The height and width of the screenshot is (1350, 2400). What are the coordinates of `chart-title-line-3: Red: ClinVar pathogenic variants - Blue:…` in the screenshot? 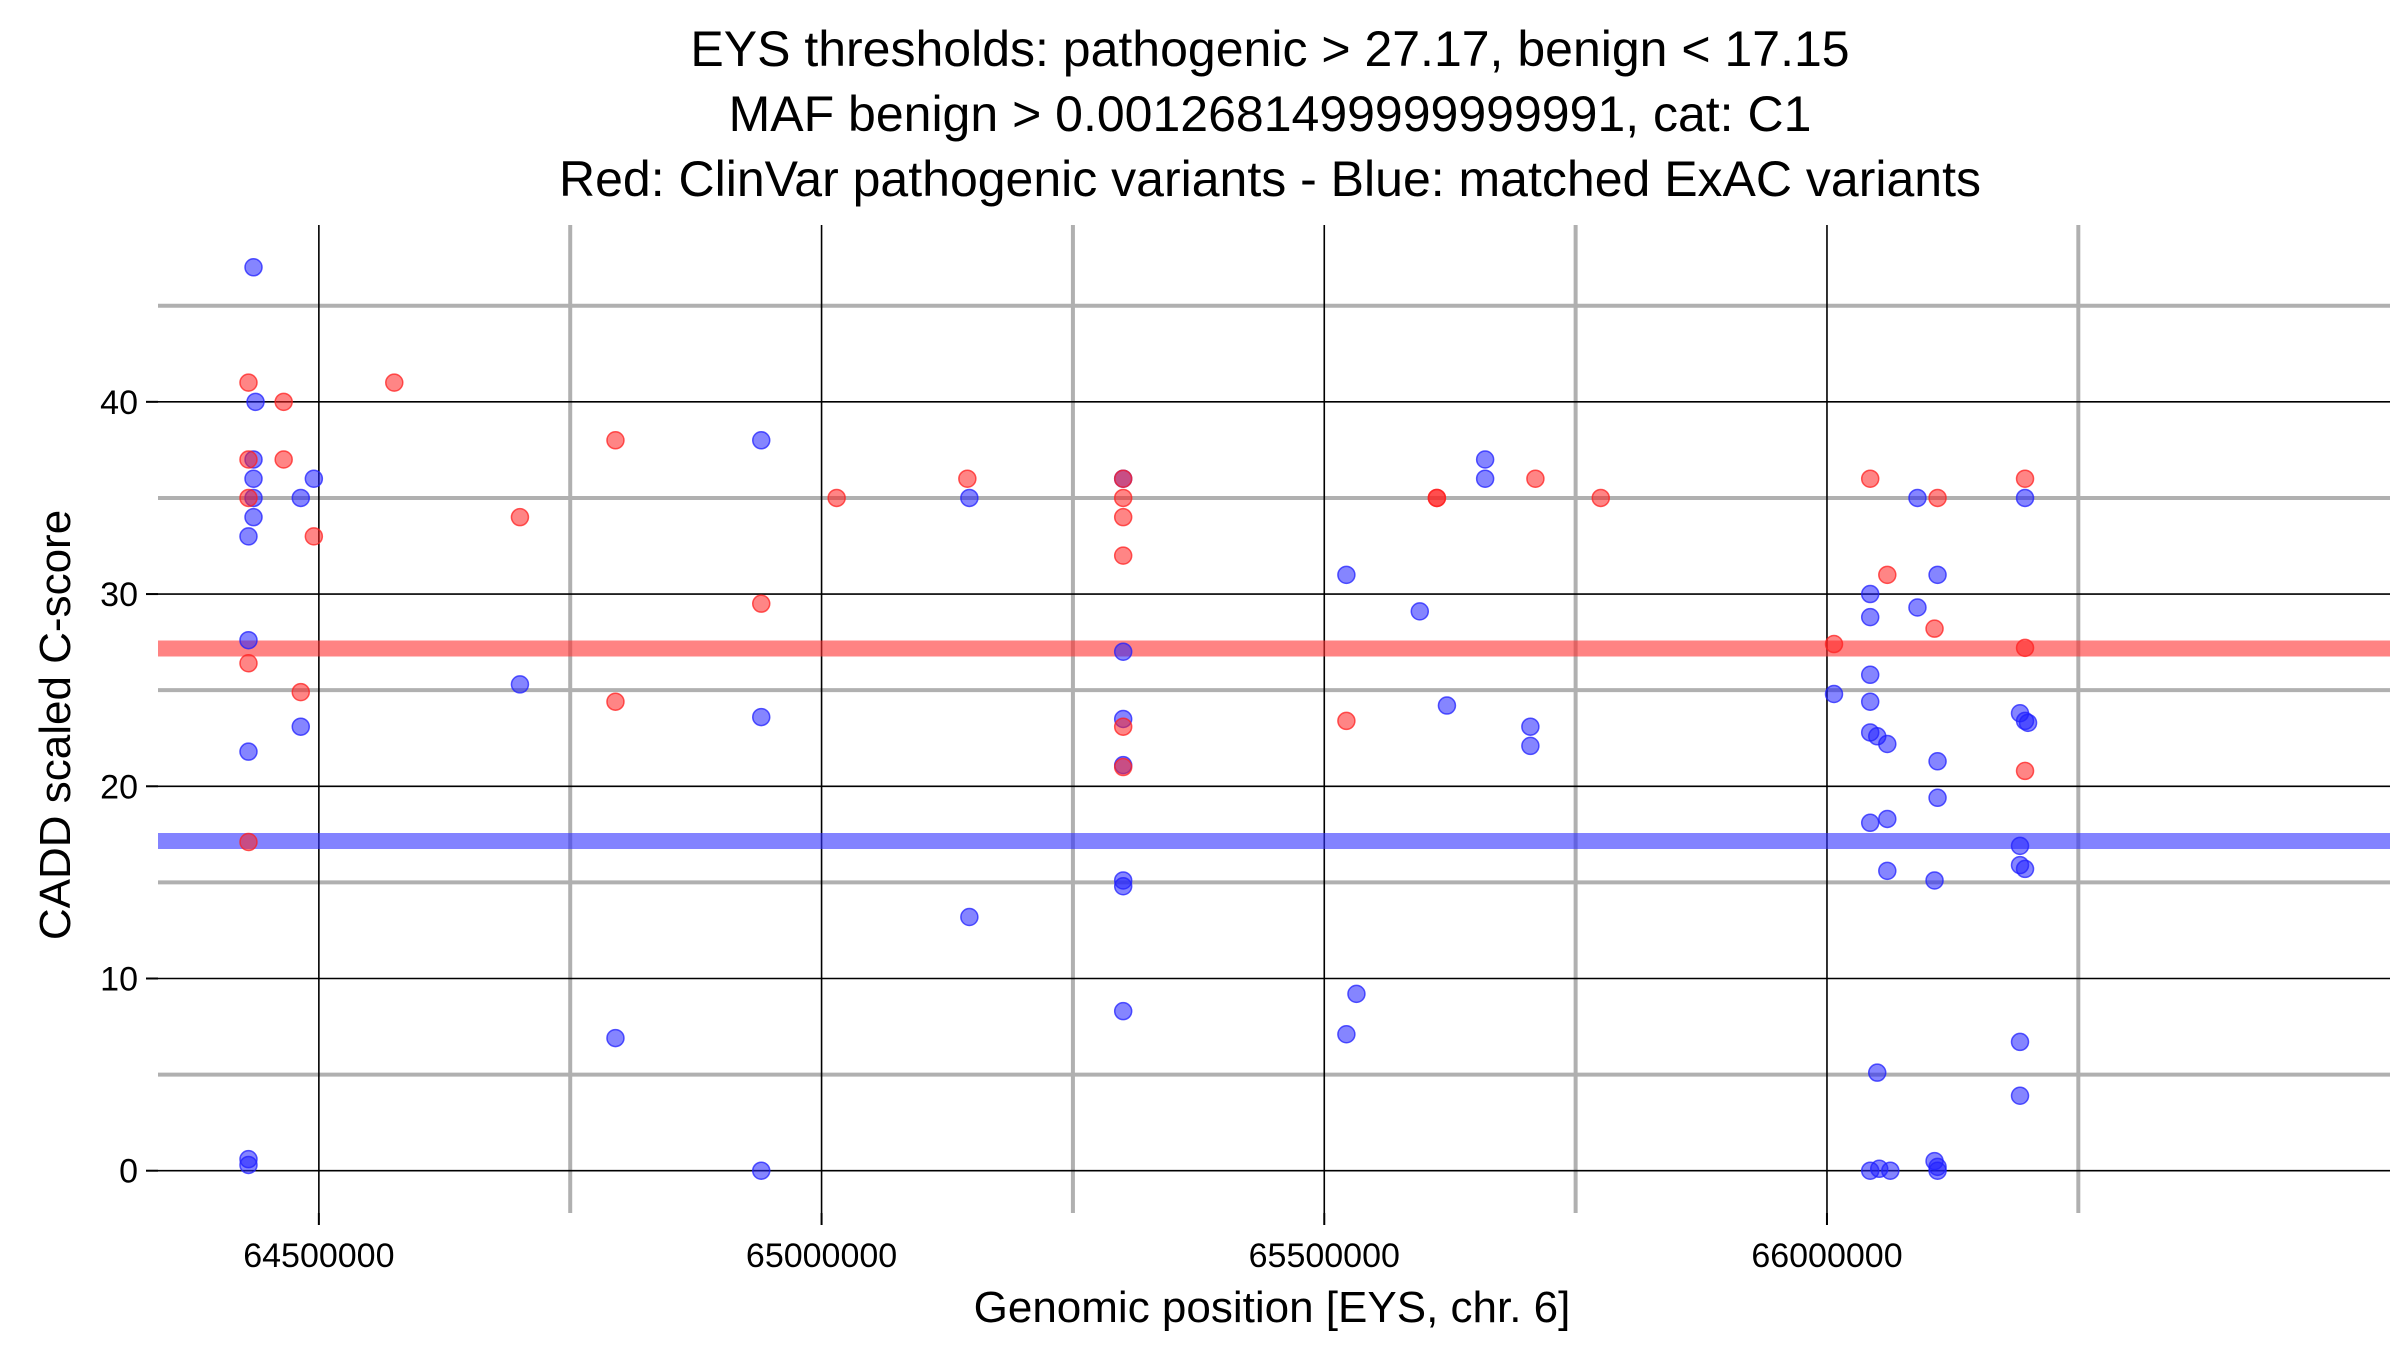 It's located at (1270, 179).